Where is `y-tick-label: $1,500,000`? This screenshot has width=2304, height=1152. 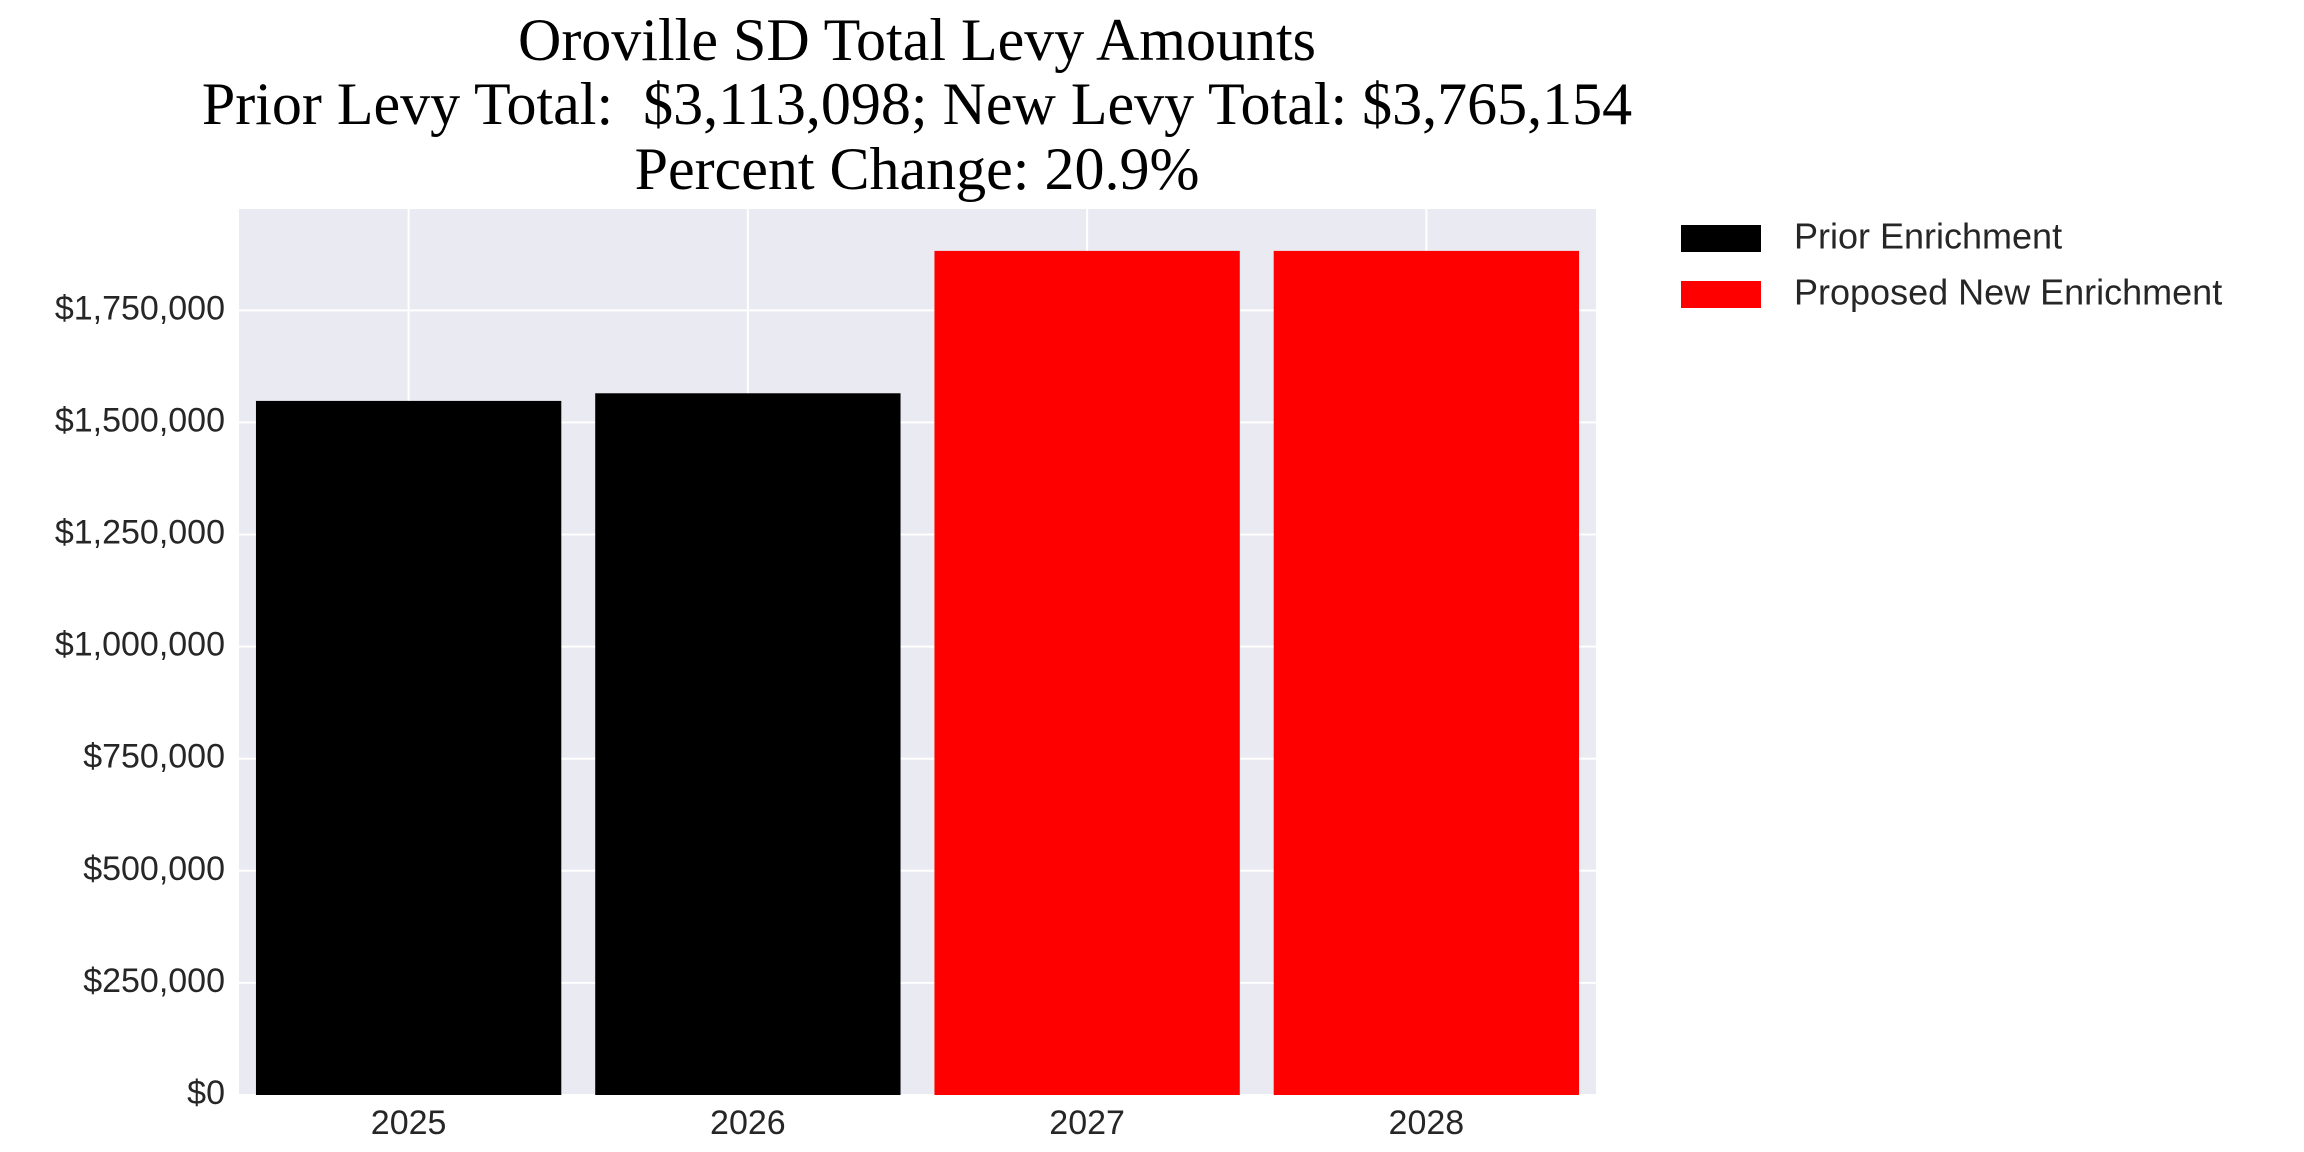 y-tick-label: $1,500,000 is located at coordinates (140, 420).